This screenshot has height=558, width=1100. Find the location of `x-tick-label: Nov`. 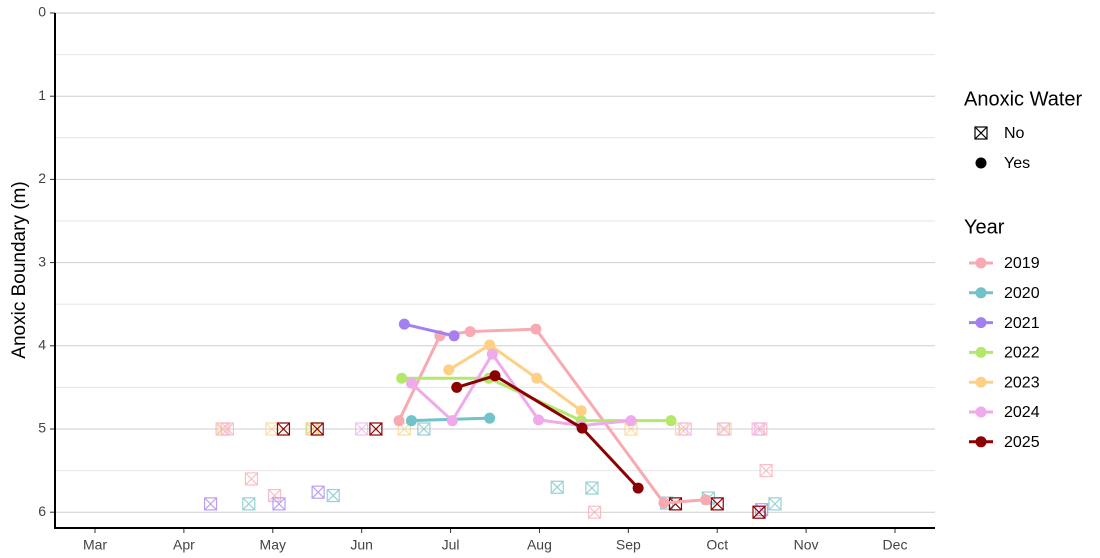

x-tick-label: Nov is located at coordinates (806, 545).